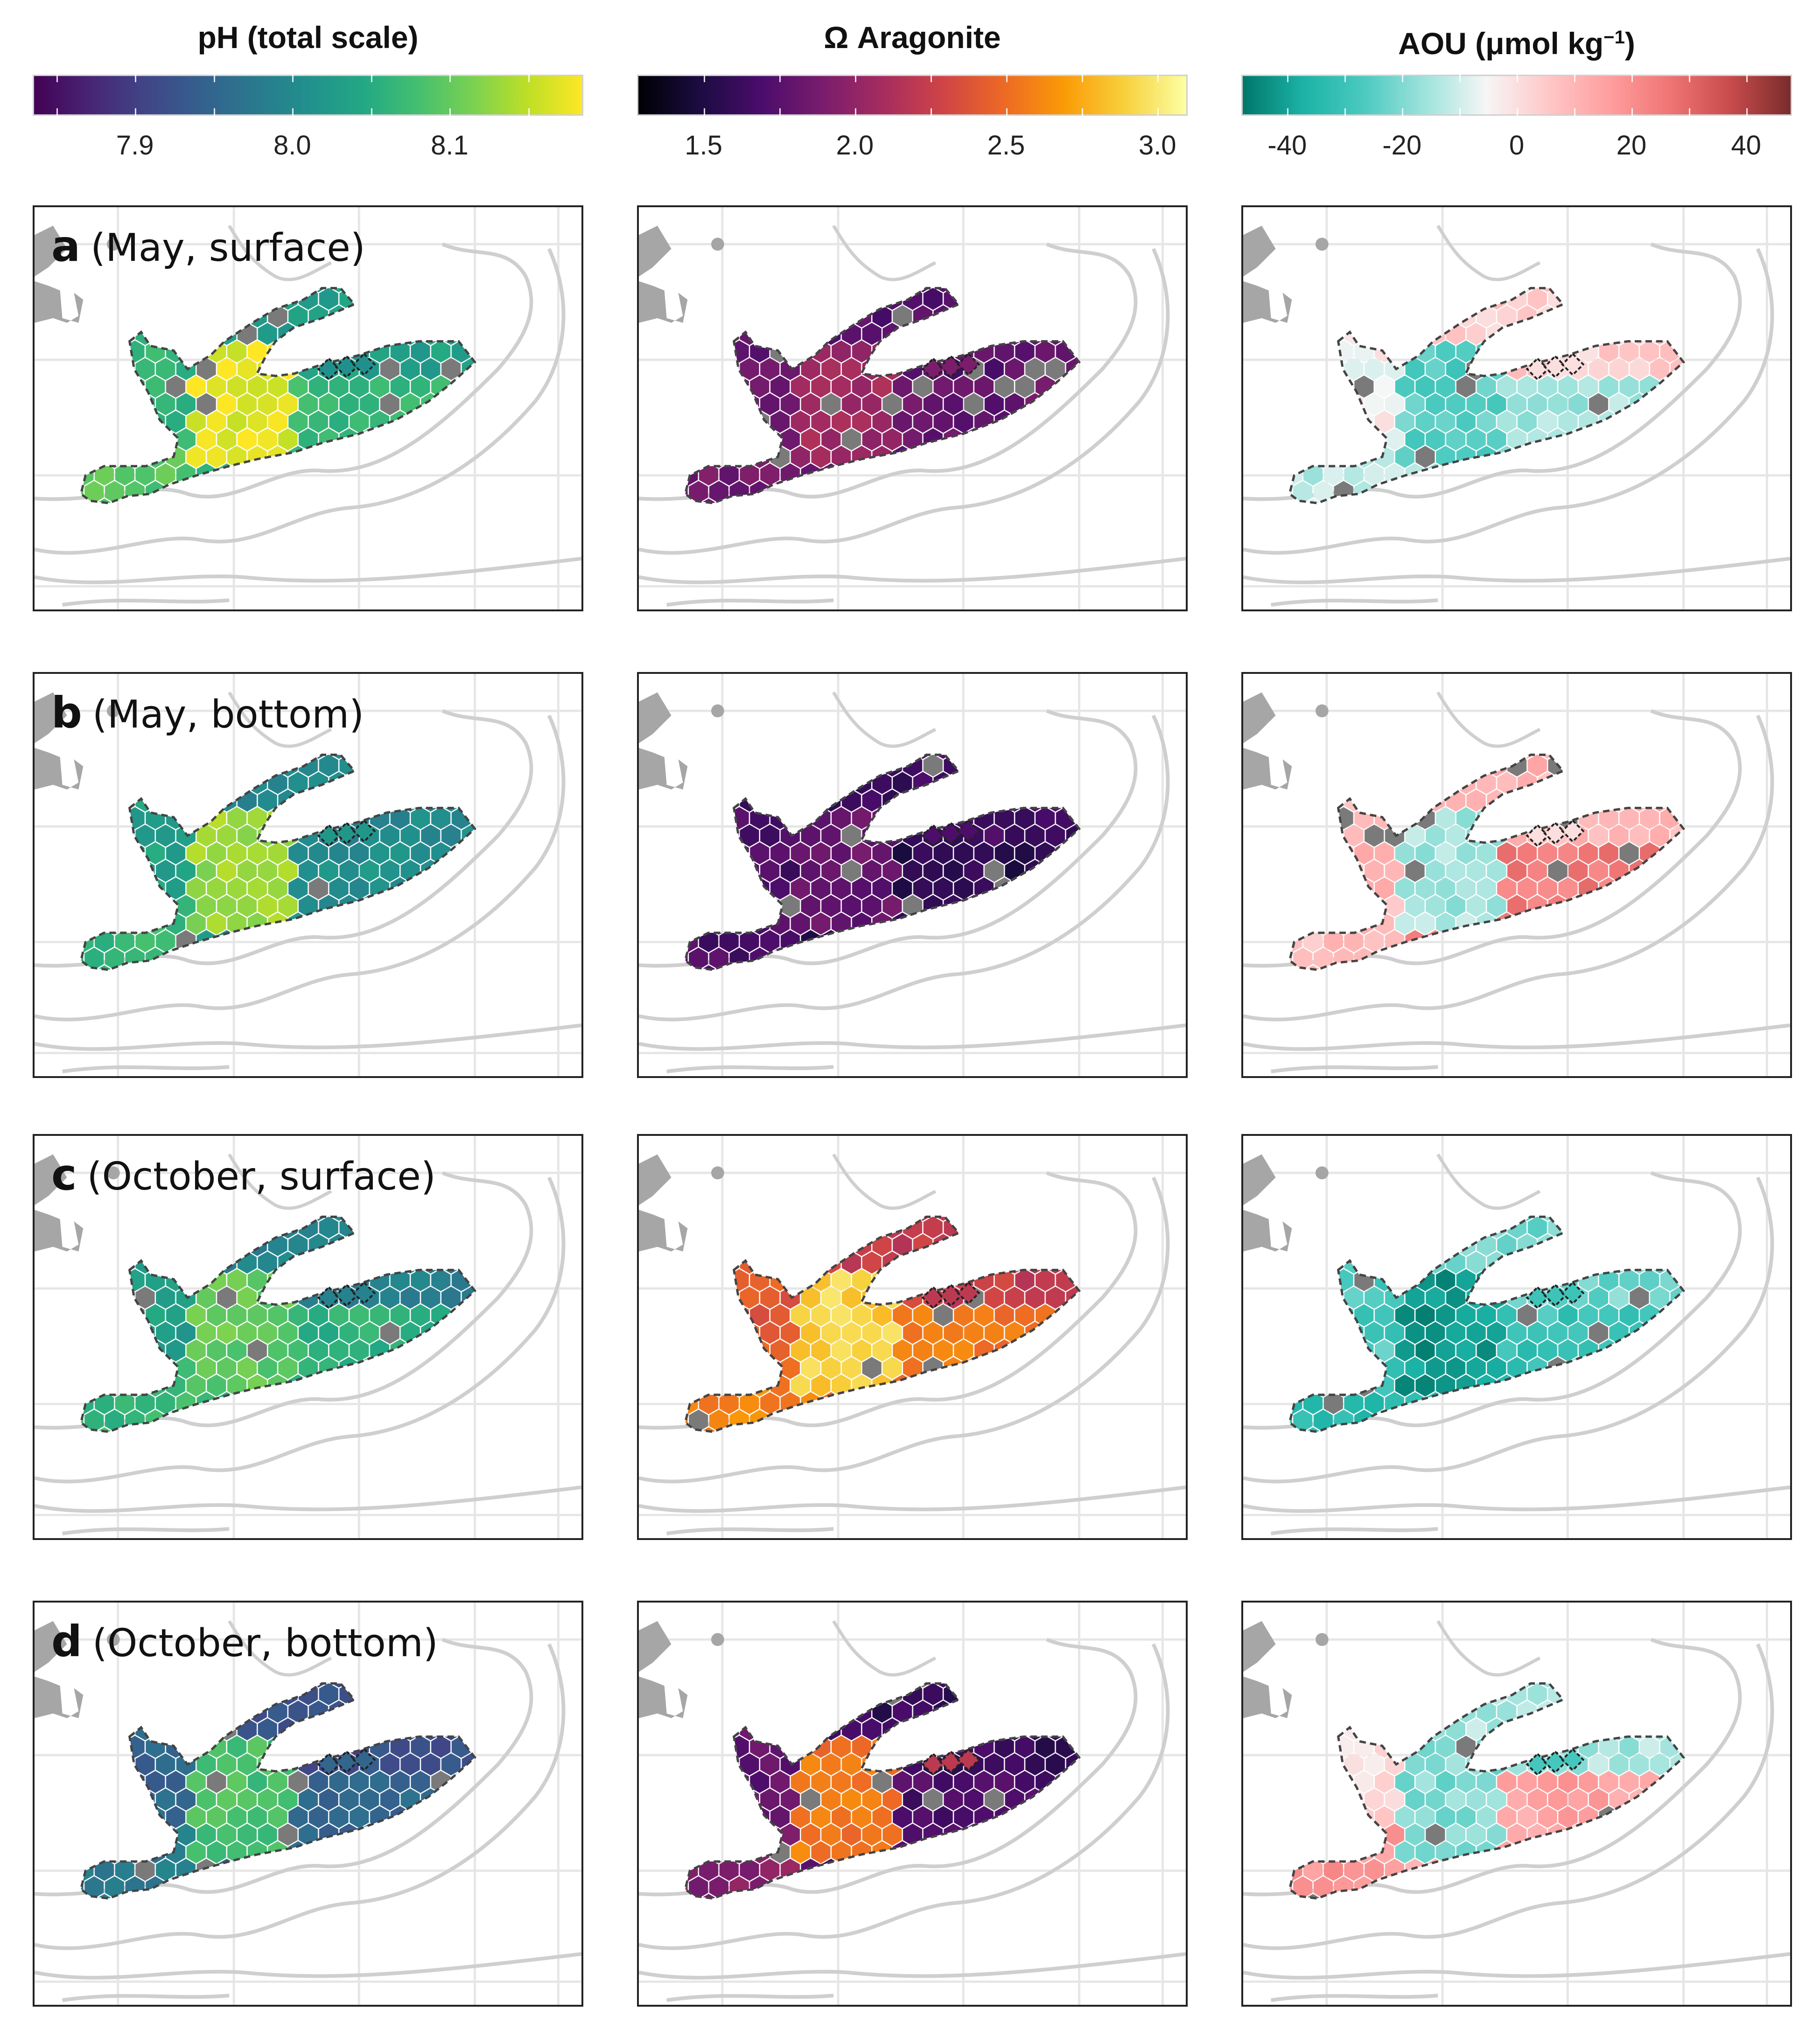 The image size is (1820, 2044). What do you see at coordinates (912, 1499) in the screenshot?
I see `bathymetry-contour` at bounding box center [912, 1499].